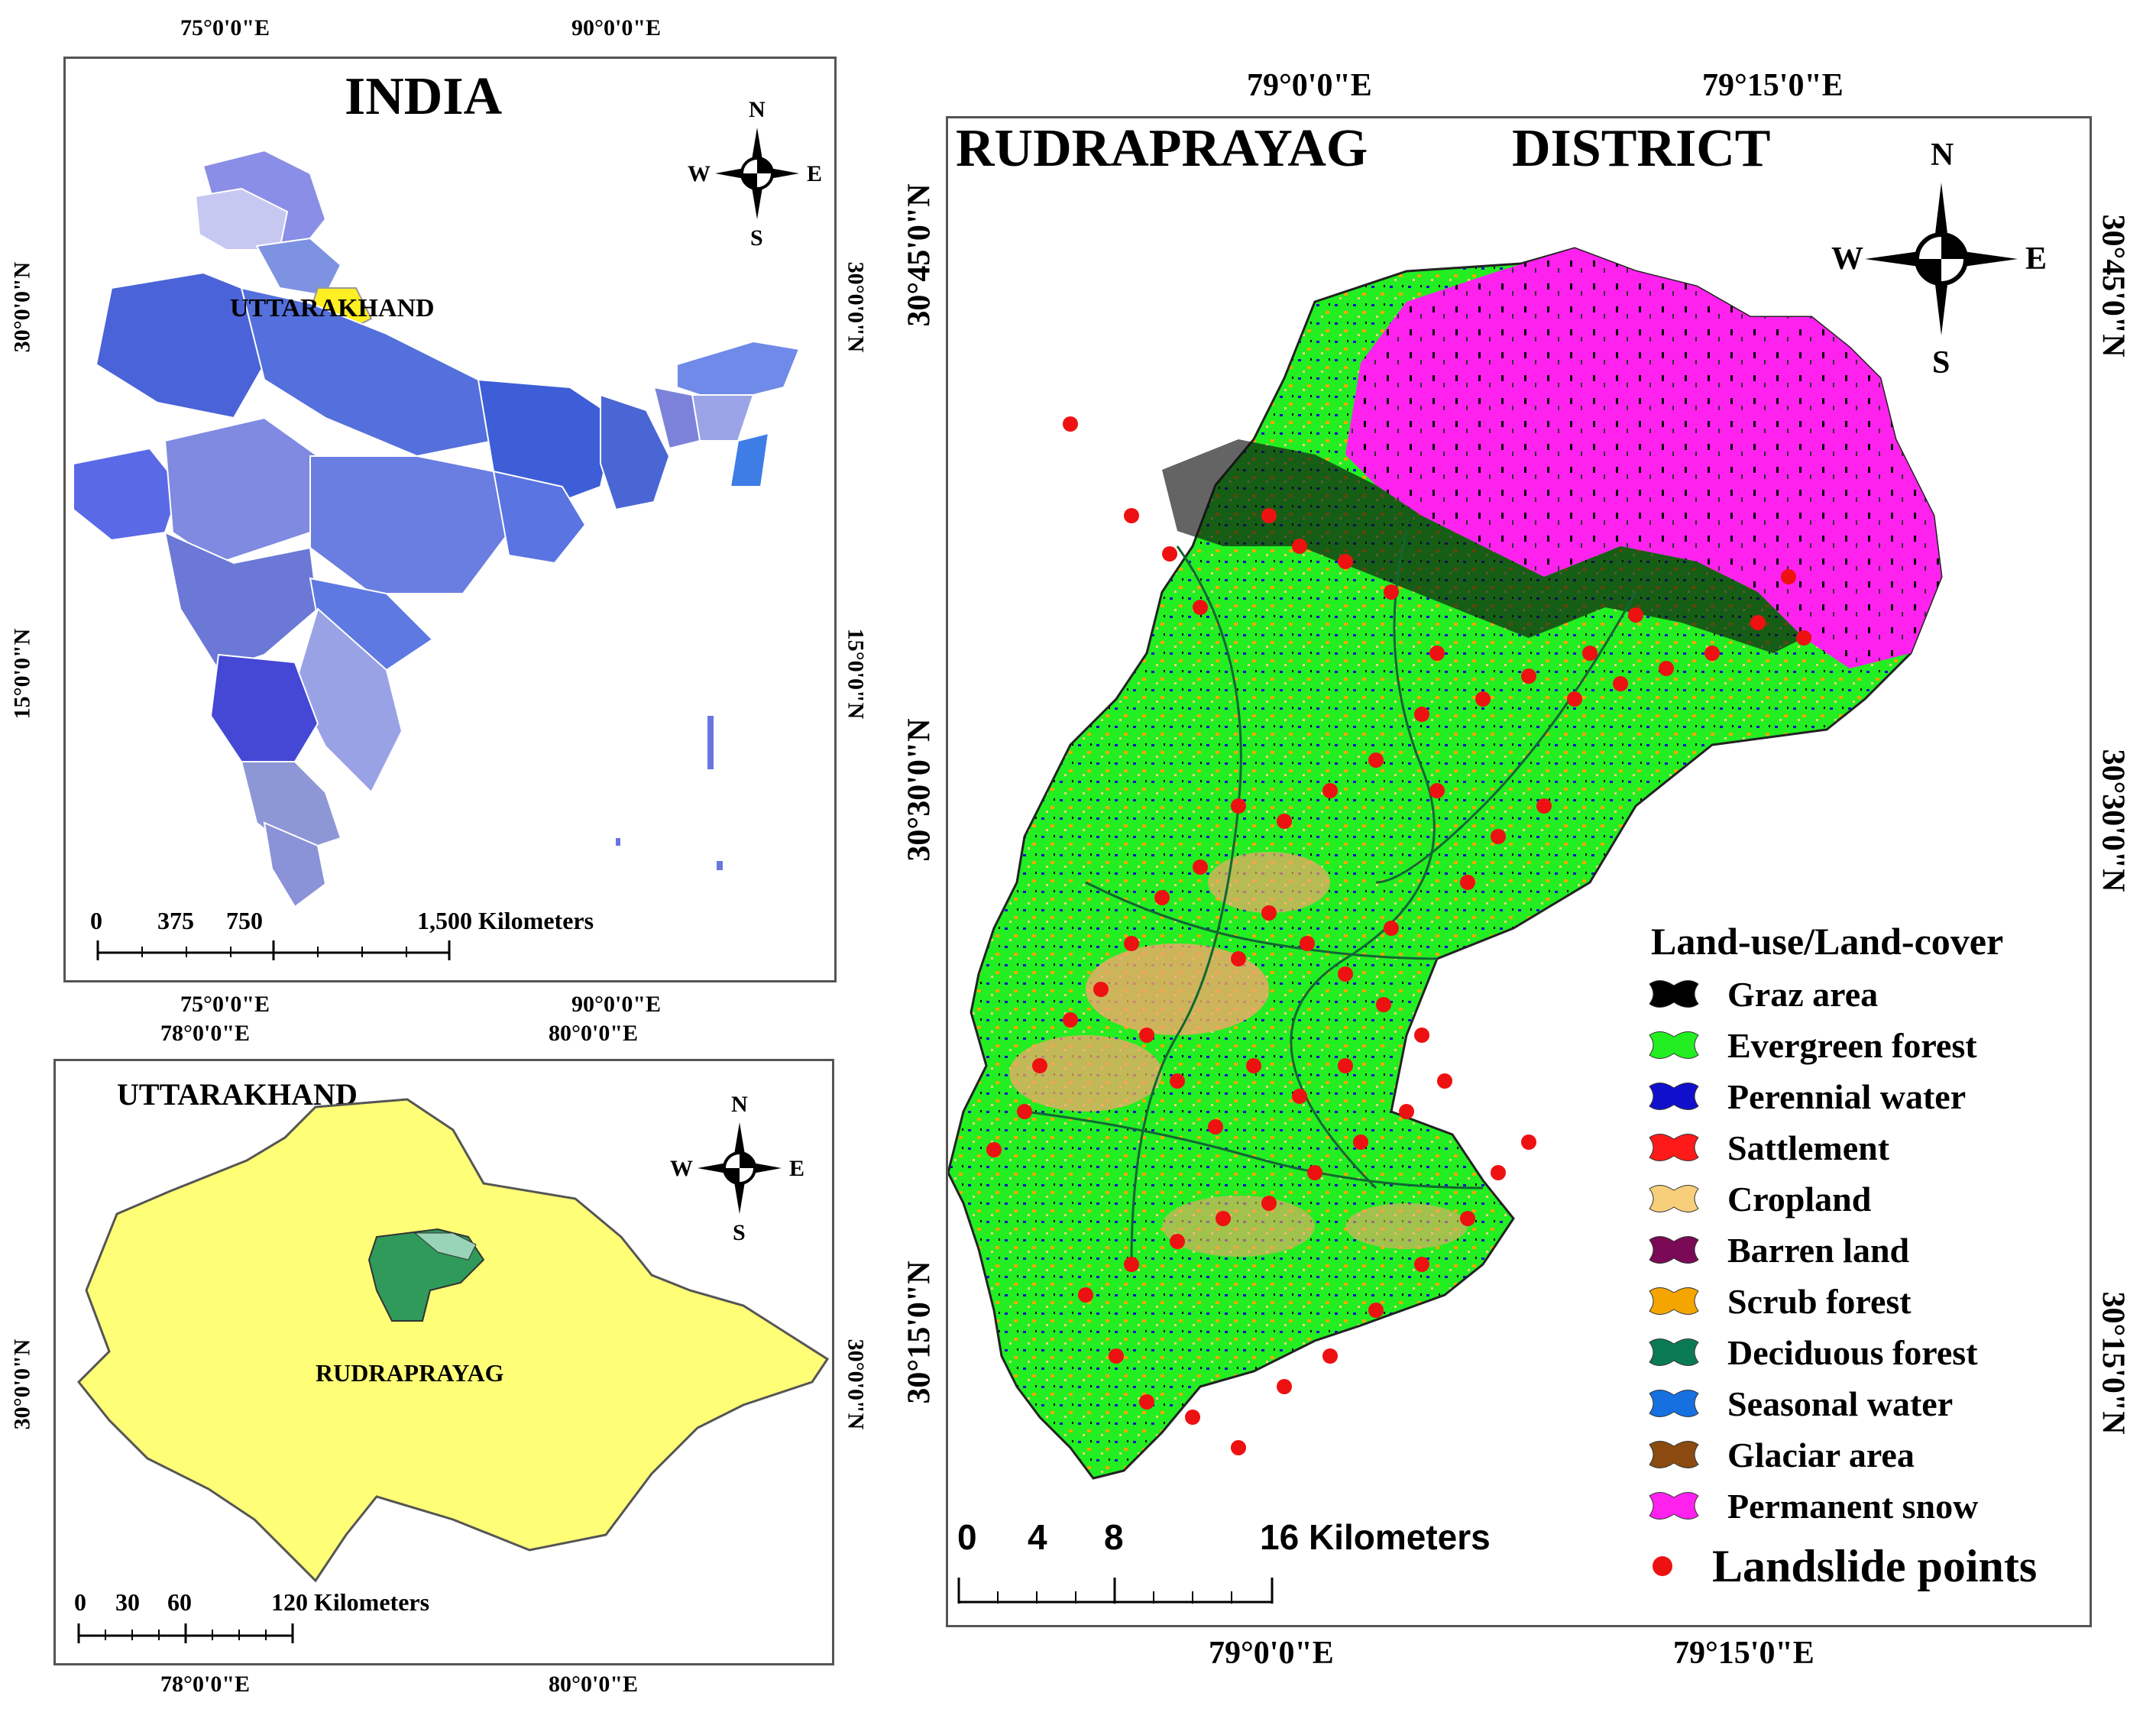 The width and height of the screenshot is (2156, 1709). What do you see at coordinates (1798, 1403) in the screenshot?
I see `legend-item: Seasonal water` at bounding box center [1798, 1403].